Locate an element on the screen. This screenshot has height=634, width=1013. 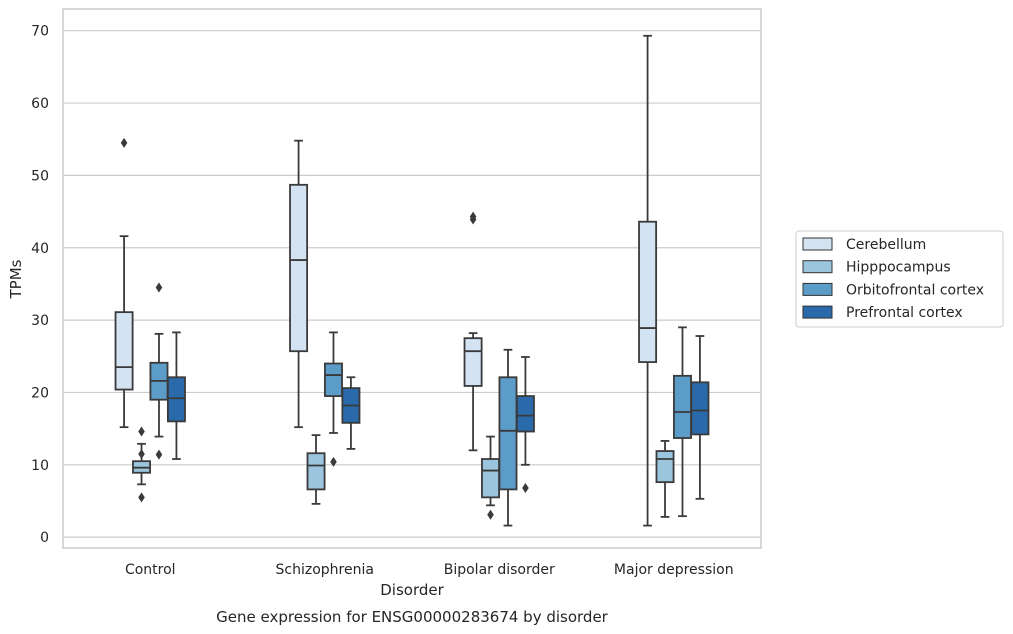
y-tick-label: 50 is located at coordinates (40, 176).